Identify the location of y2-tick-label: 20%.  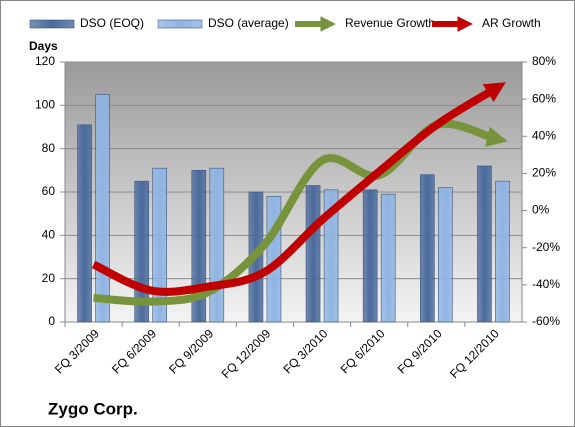
(544, 173).